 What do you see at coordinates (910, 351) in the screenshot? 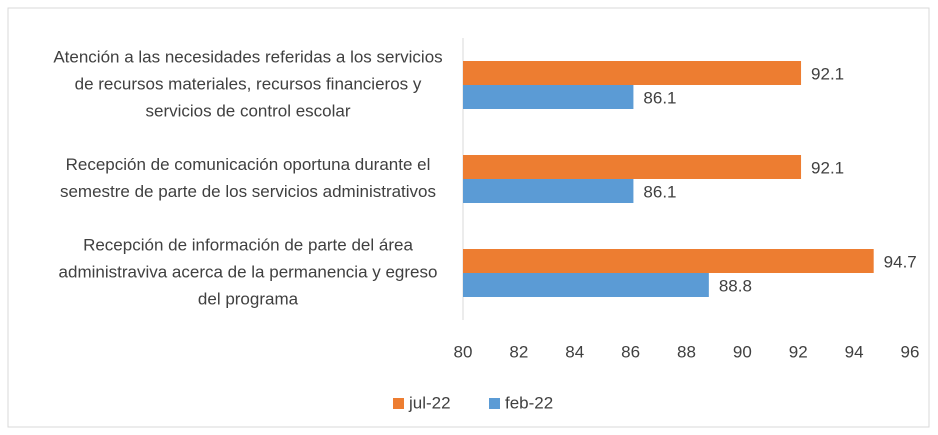
I see `x-tick-label: 96` at bounding box center [910, 351].